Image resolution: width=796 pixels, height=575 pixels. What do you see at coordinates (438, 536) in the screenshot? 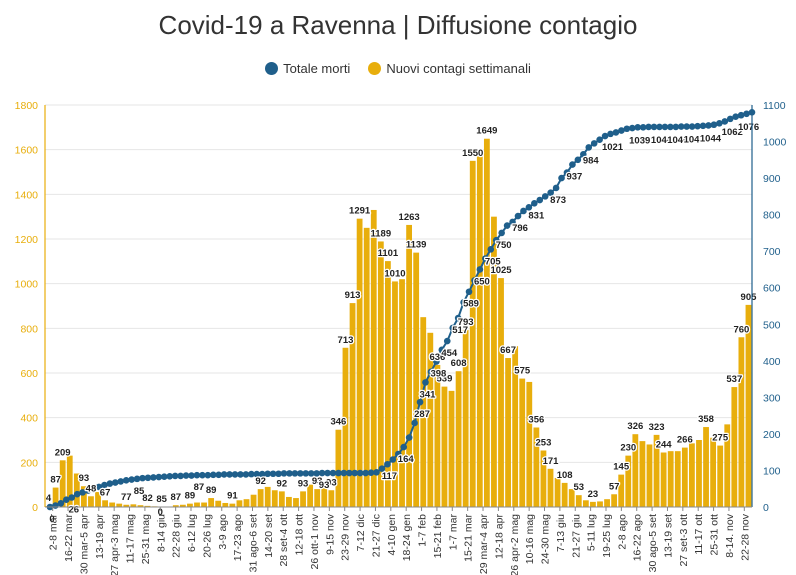
I see `x-axis-tick-label: 15-21 feb` at bounding box center [438, 536].